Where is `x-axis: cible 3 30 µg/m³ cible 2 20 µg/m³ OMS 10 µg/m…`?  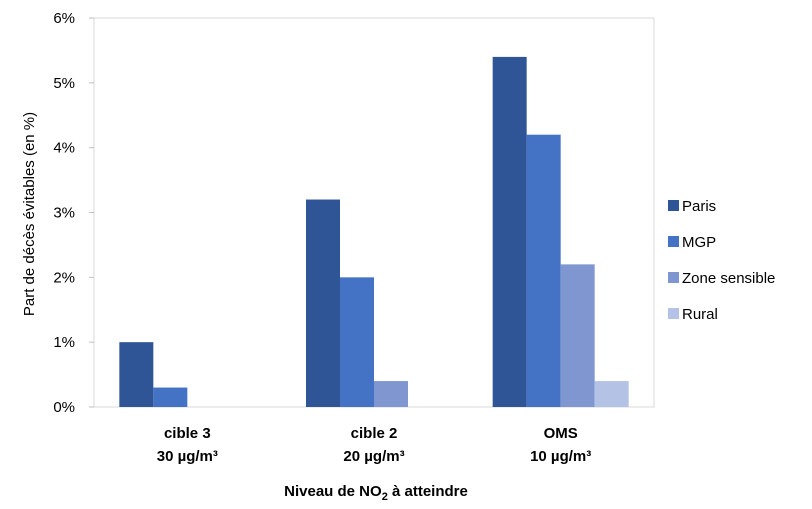 x-axis: cible 3 30 µg/m³ cible 2 20 µg/m³ OMS 10 µg/m… is located at coordinates (374, 445).